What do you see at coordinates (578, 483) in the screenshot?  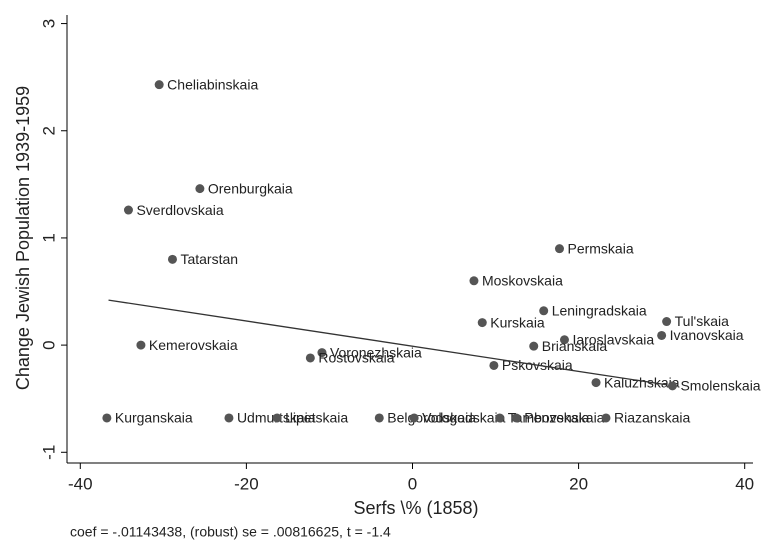 I see `x-tick-label: 20` at bounding box center [578, 483].